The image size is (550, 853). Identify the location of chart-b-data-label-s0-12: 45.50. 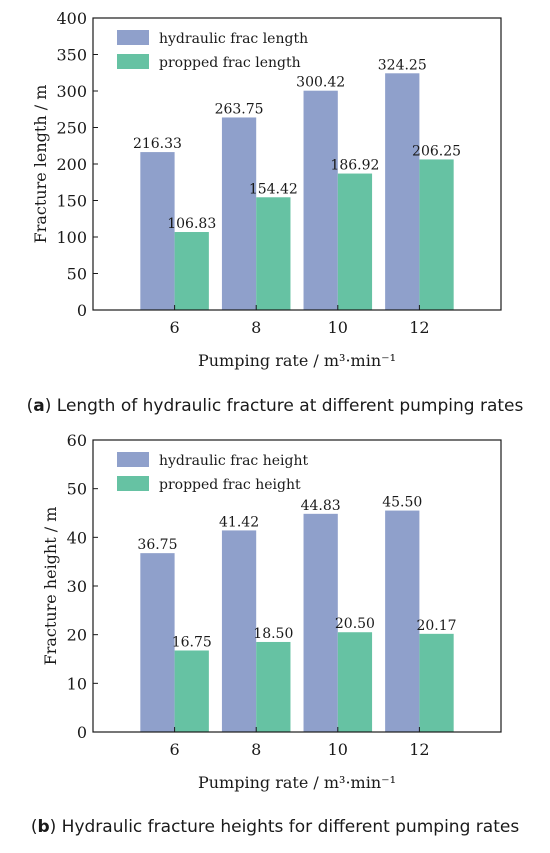
(402, 503).